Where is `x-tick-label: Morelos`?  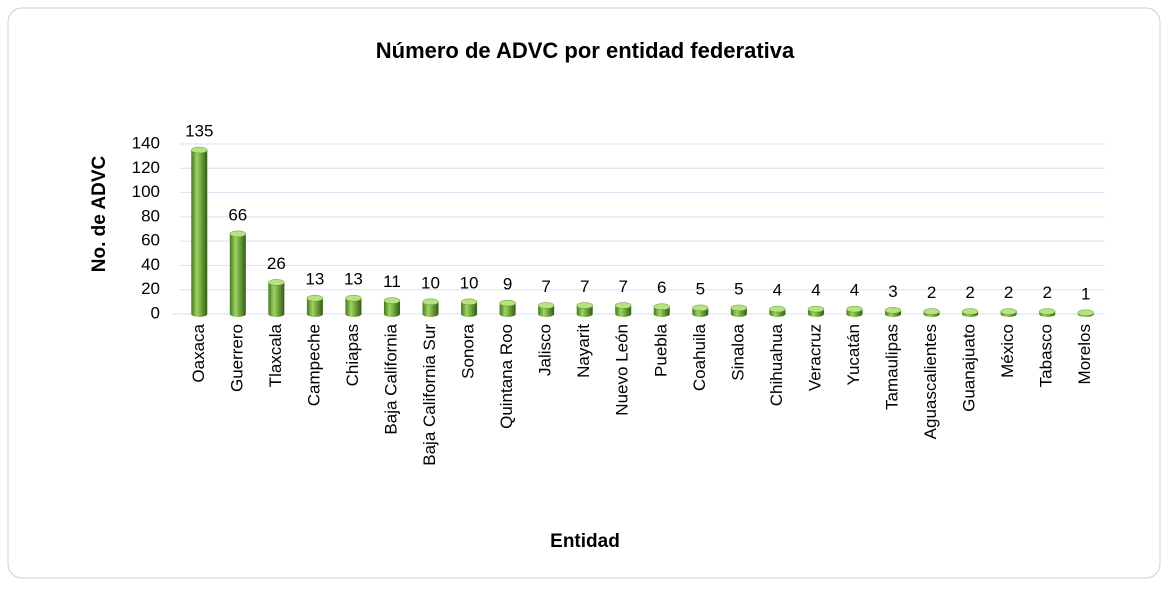 x-tick-label: Morelos is located at coordinates (1084, 354).